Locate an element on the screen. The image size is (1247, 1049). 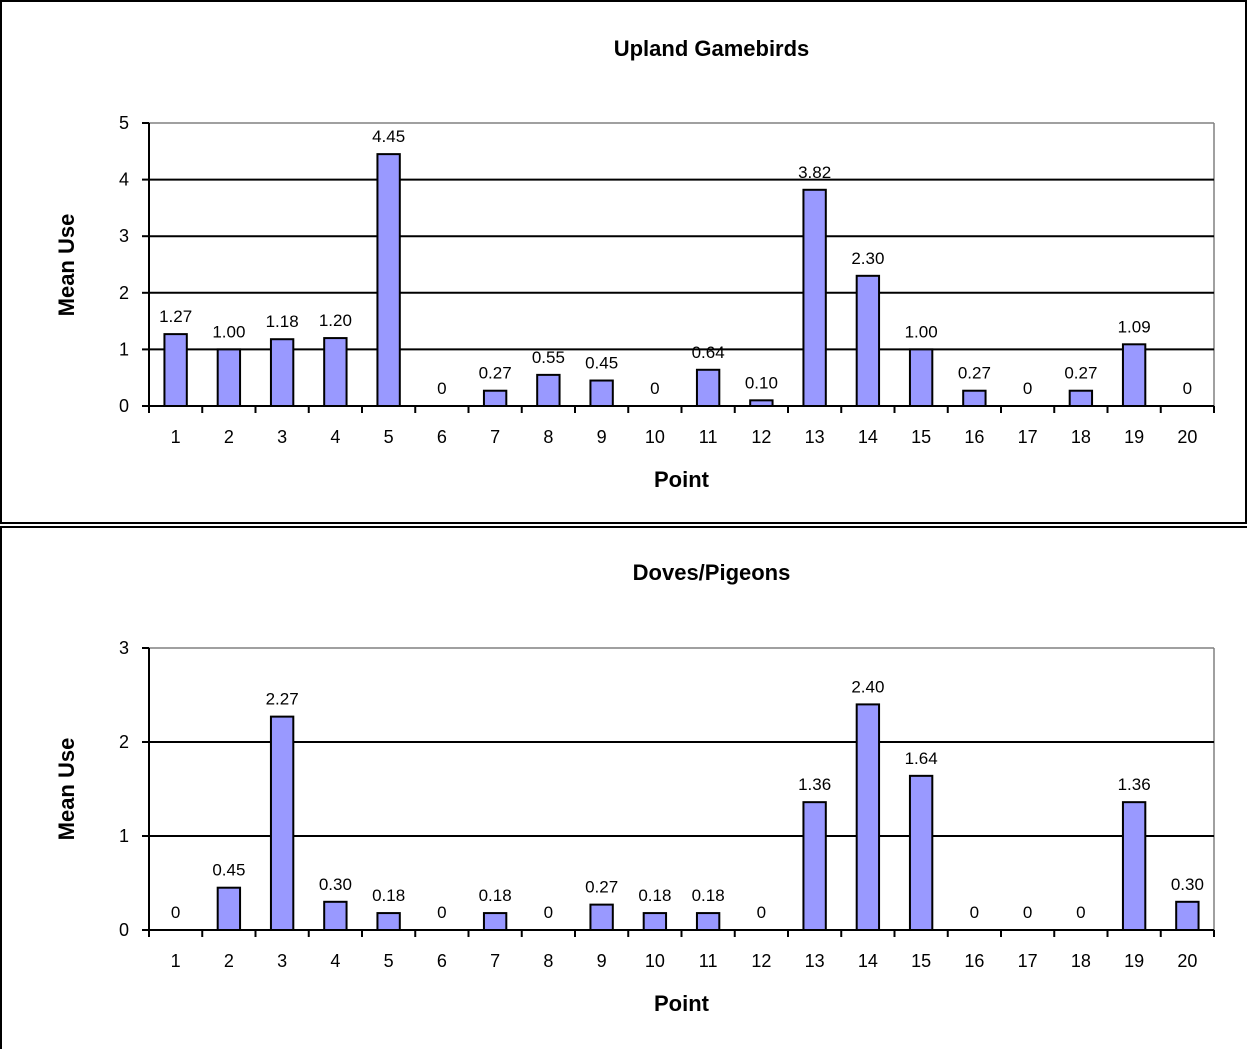
data-label: 1.36 is located at coordinates (1134, 784).